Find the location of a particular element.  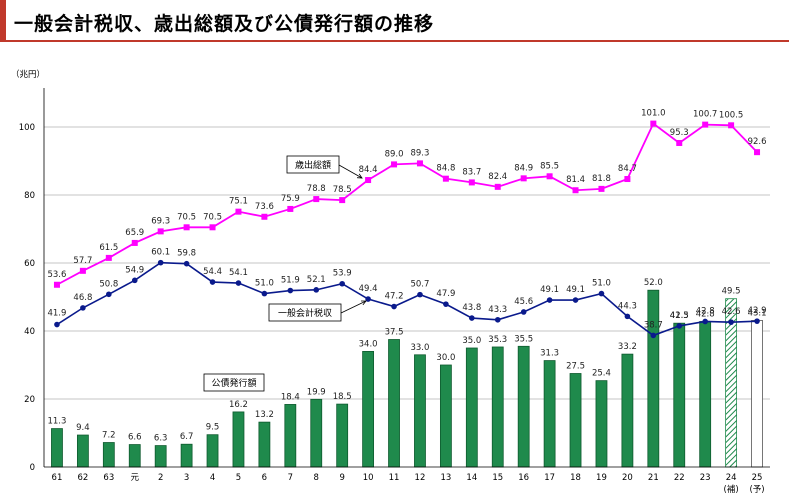

x-tick-label: 5 is located at coordinates (238, 478).